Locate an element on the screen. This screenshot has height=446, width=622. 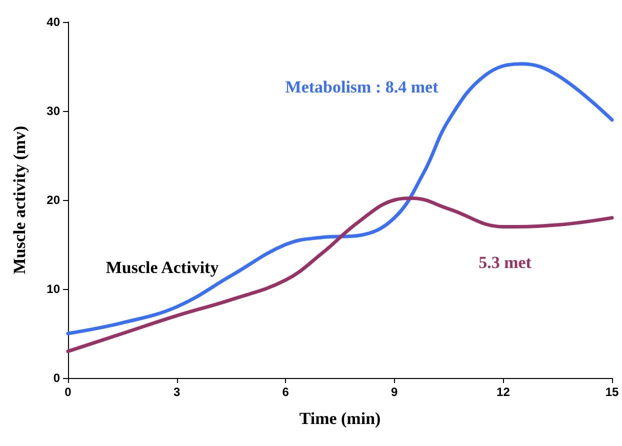
y-tick-label: 40 is located at coordinates (53, 22).